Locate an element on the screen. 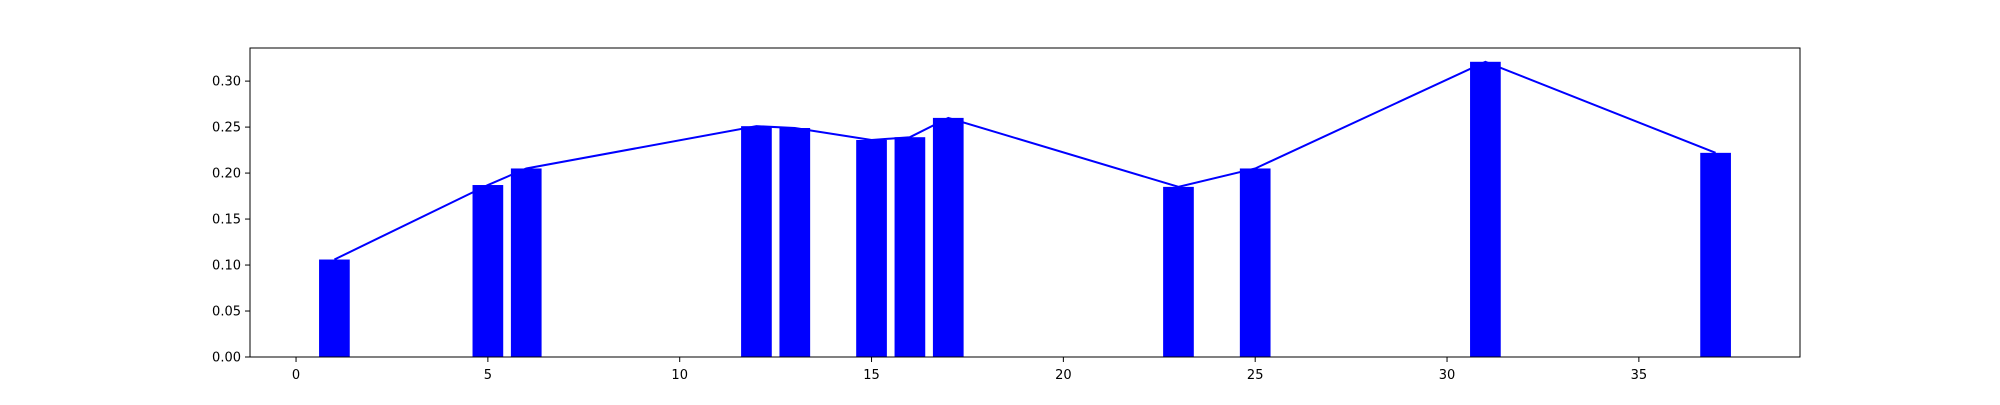  y-tick-label: 0.05 is located at coordinates (226, 312).